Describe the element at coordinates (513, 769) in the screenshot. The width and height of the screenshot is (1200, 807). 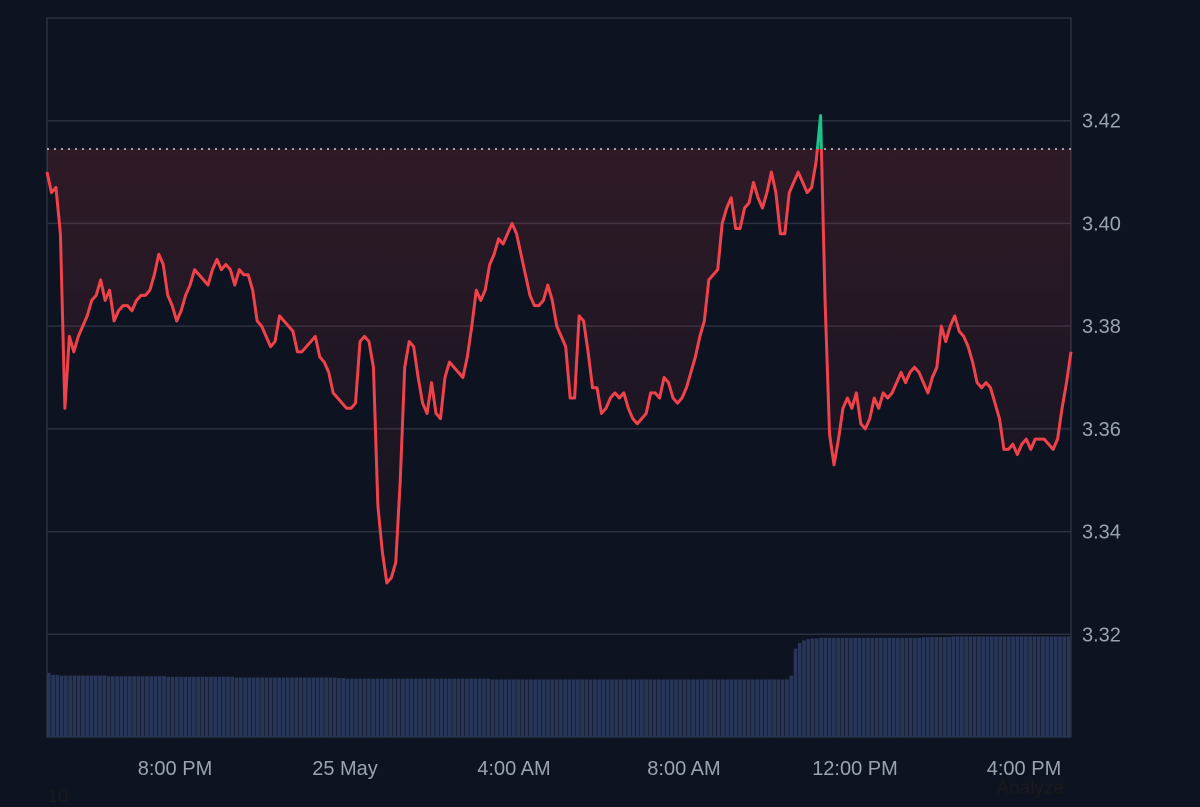
I see `x-tick-label: 4:00 AM` at that location.